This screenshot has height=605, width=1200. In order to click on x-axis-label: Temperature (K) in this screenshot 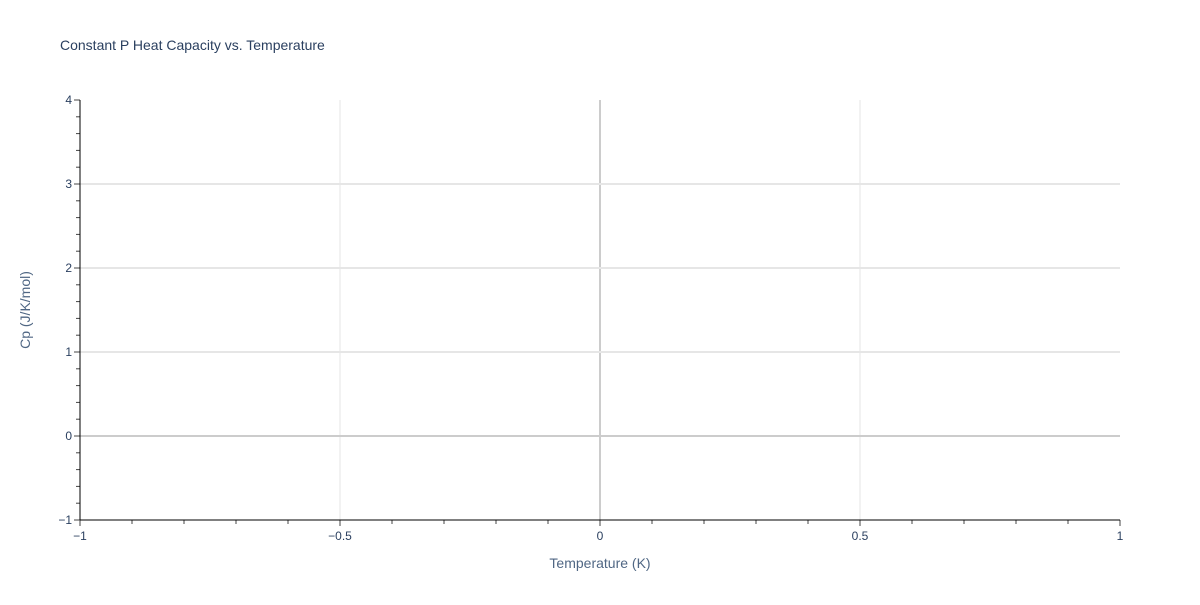, I will do `click(599, 563)`.